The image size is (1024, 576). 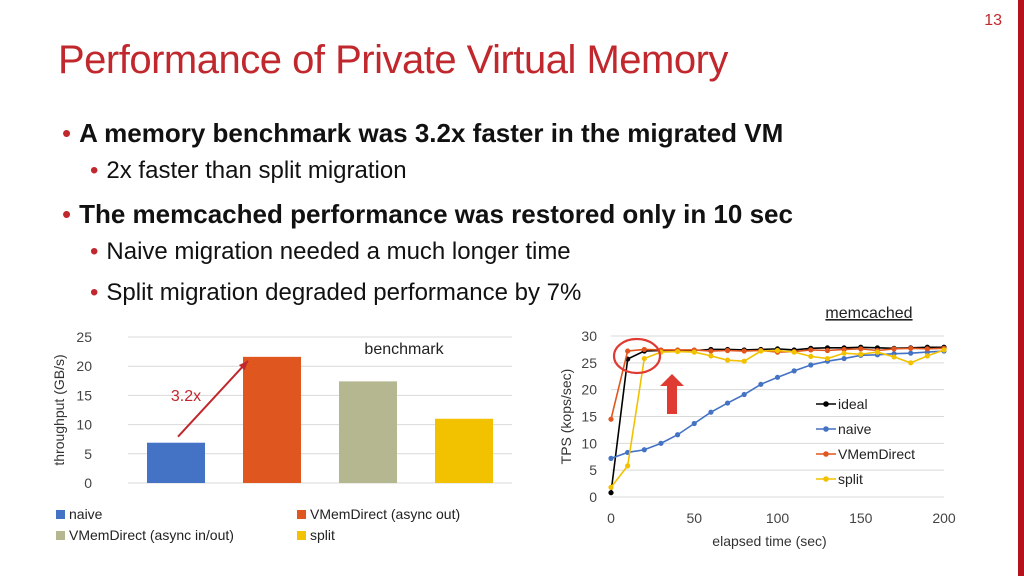 I want to click on up-arrow-icon, so click(x=672, y=394).